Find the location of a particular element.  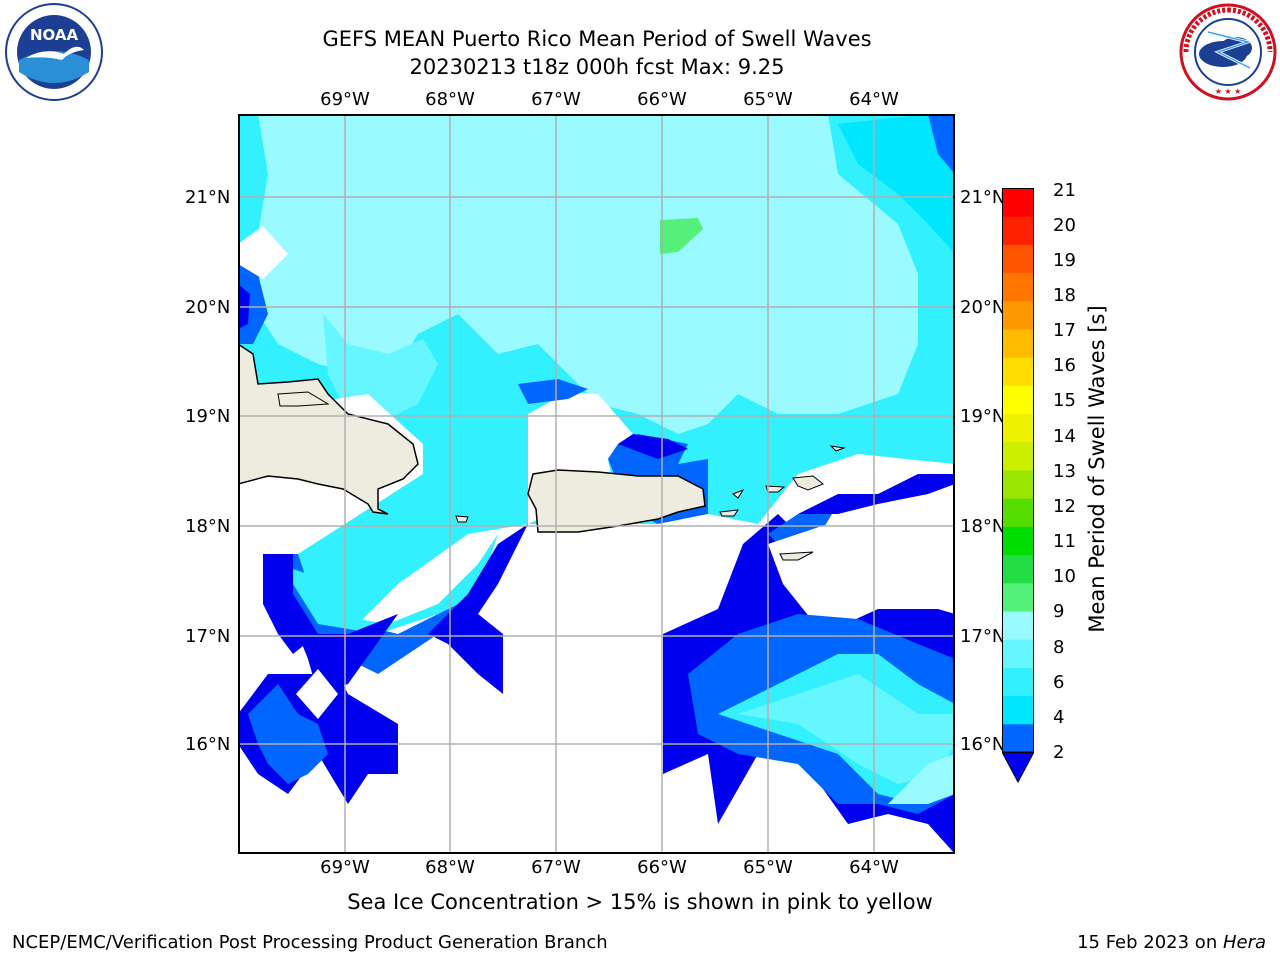

island is located at coordinates (303, 399).